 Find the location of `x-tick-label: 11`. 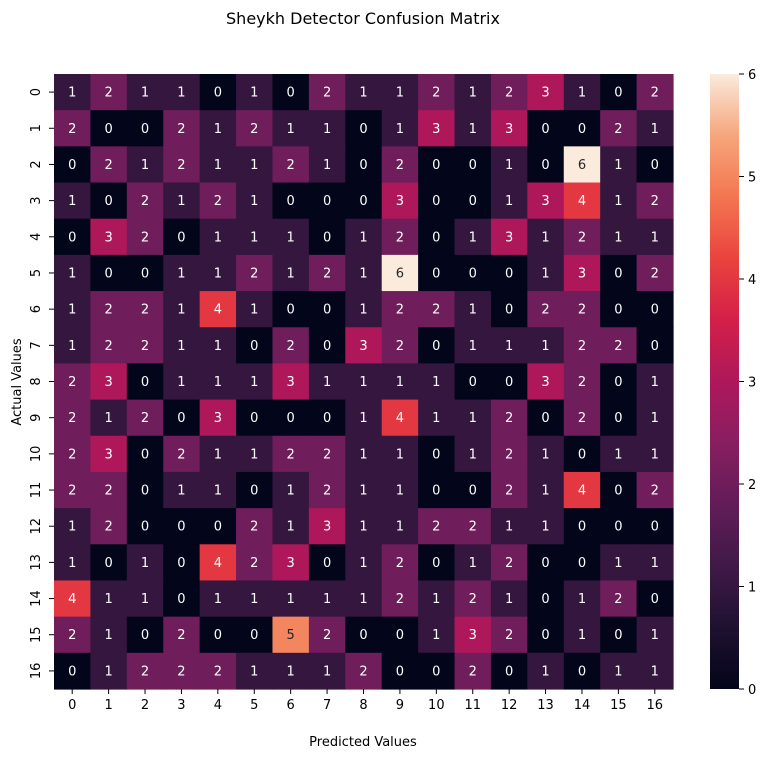

x-tick-label: 11 is located at coordinates (472, 705).